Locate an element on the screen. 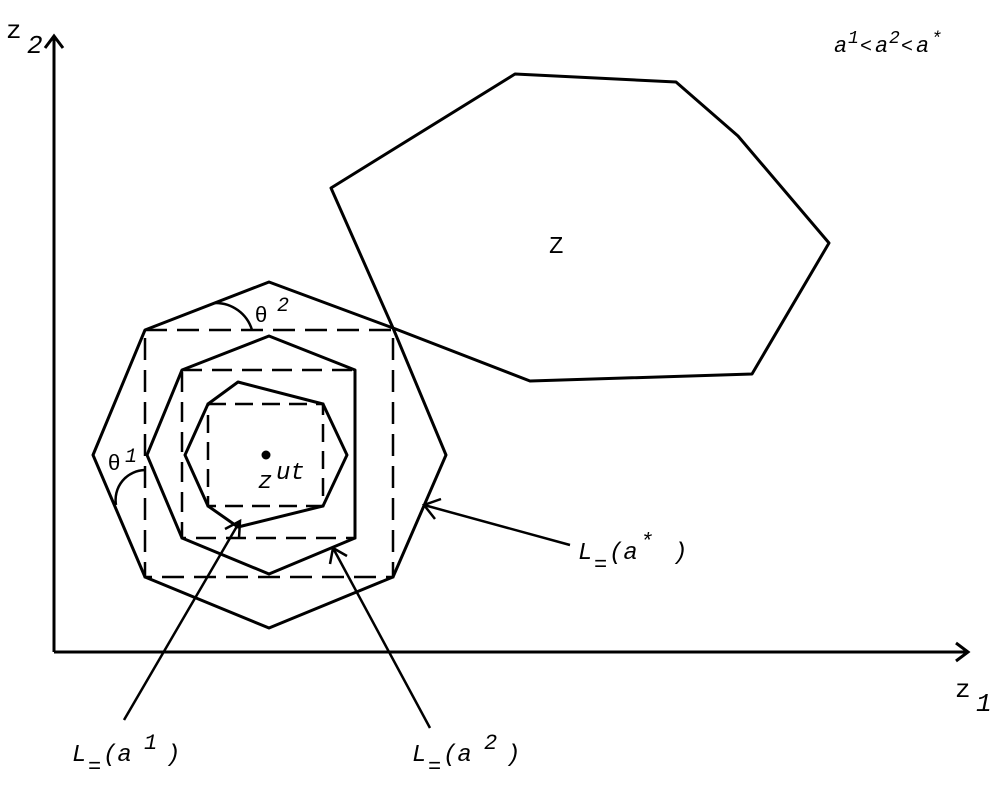 The height and width of the screenshot is (798, 1001). pointer-arrows is located at coordinates (346, 613).